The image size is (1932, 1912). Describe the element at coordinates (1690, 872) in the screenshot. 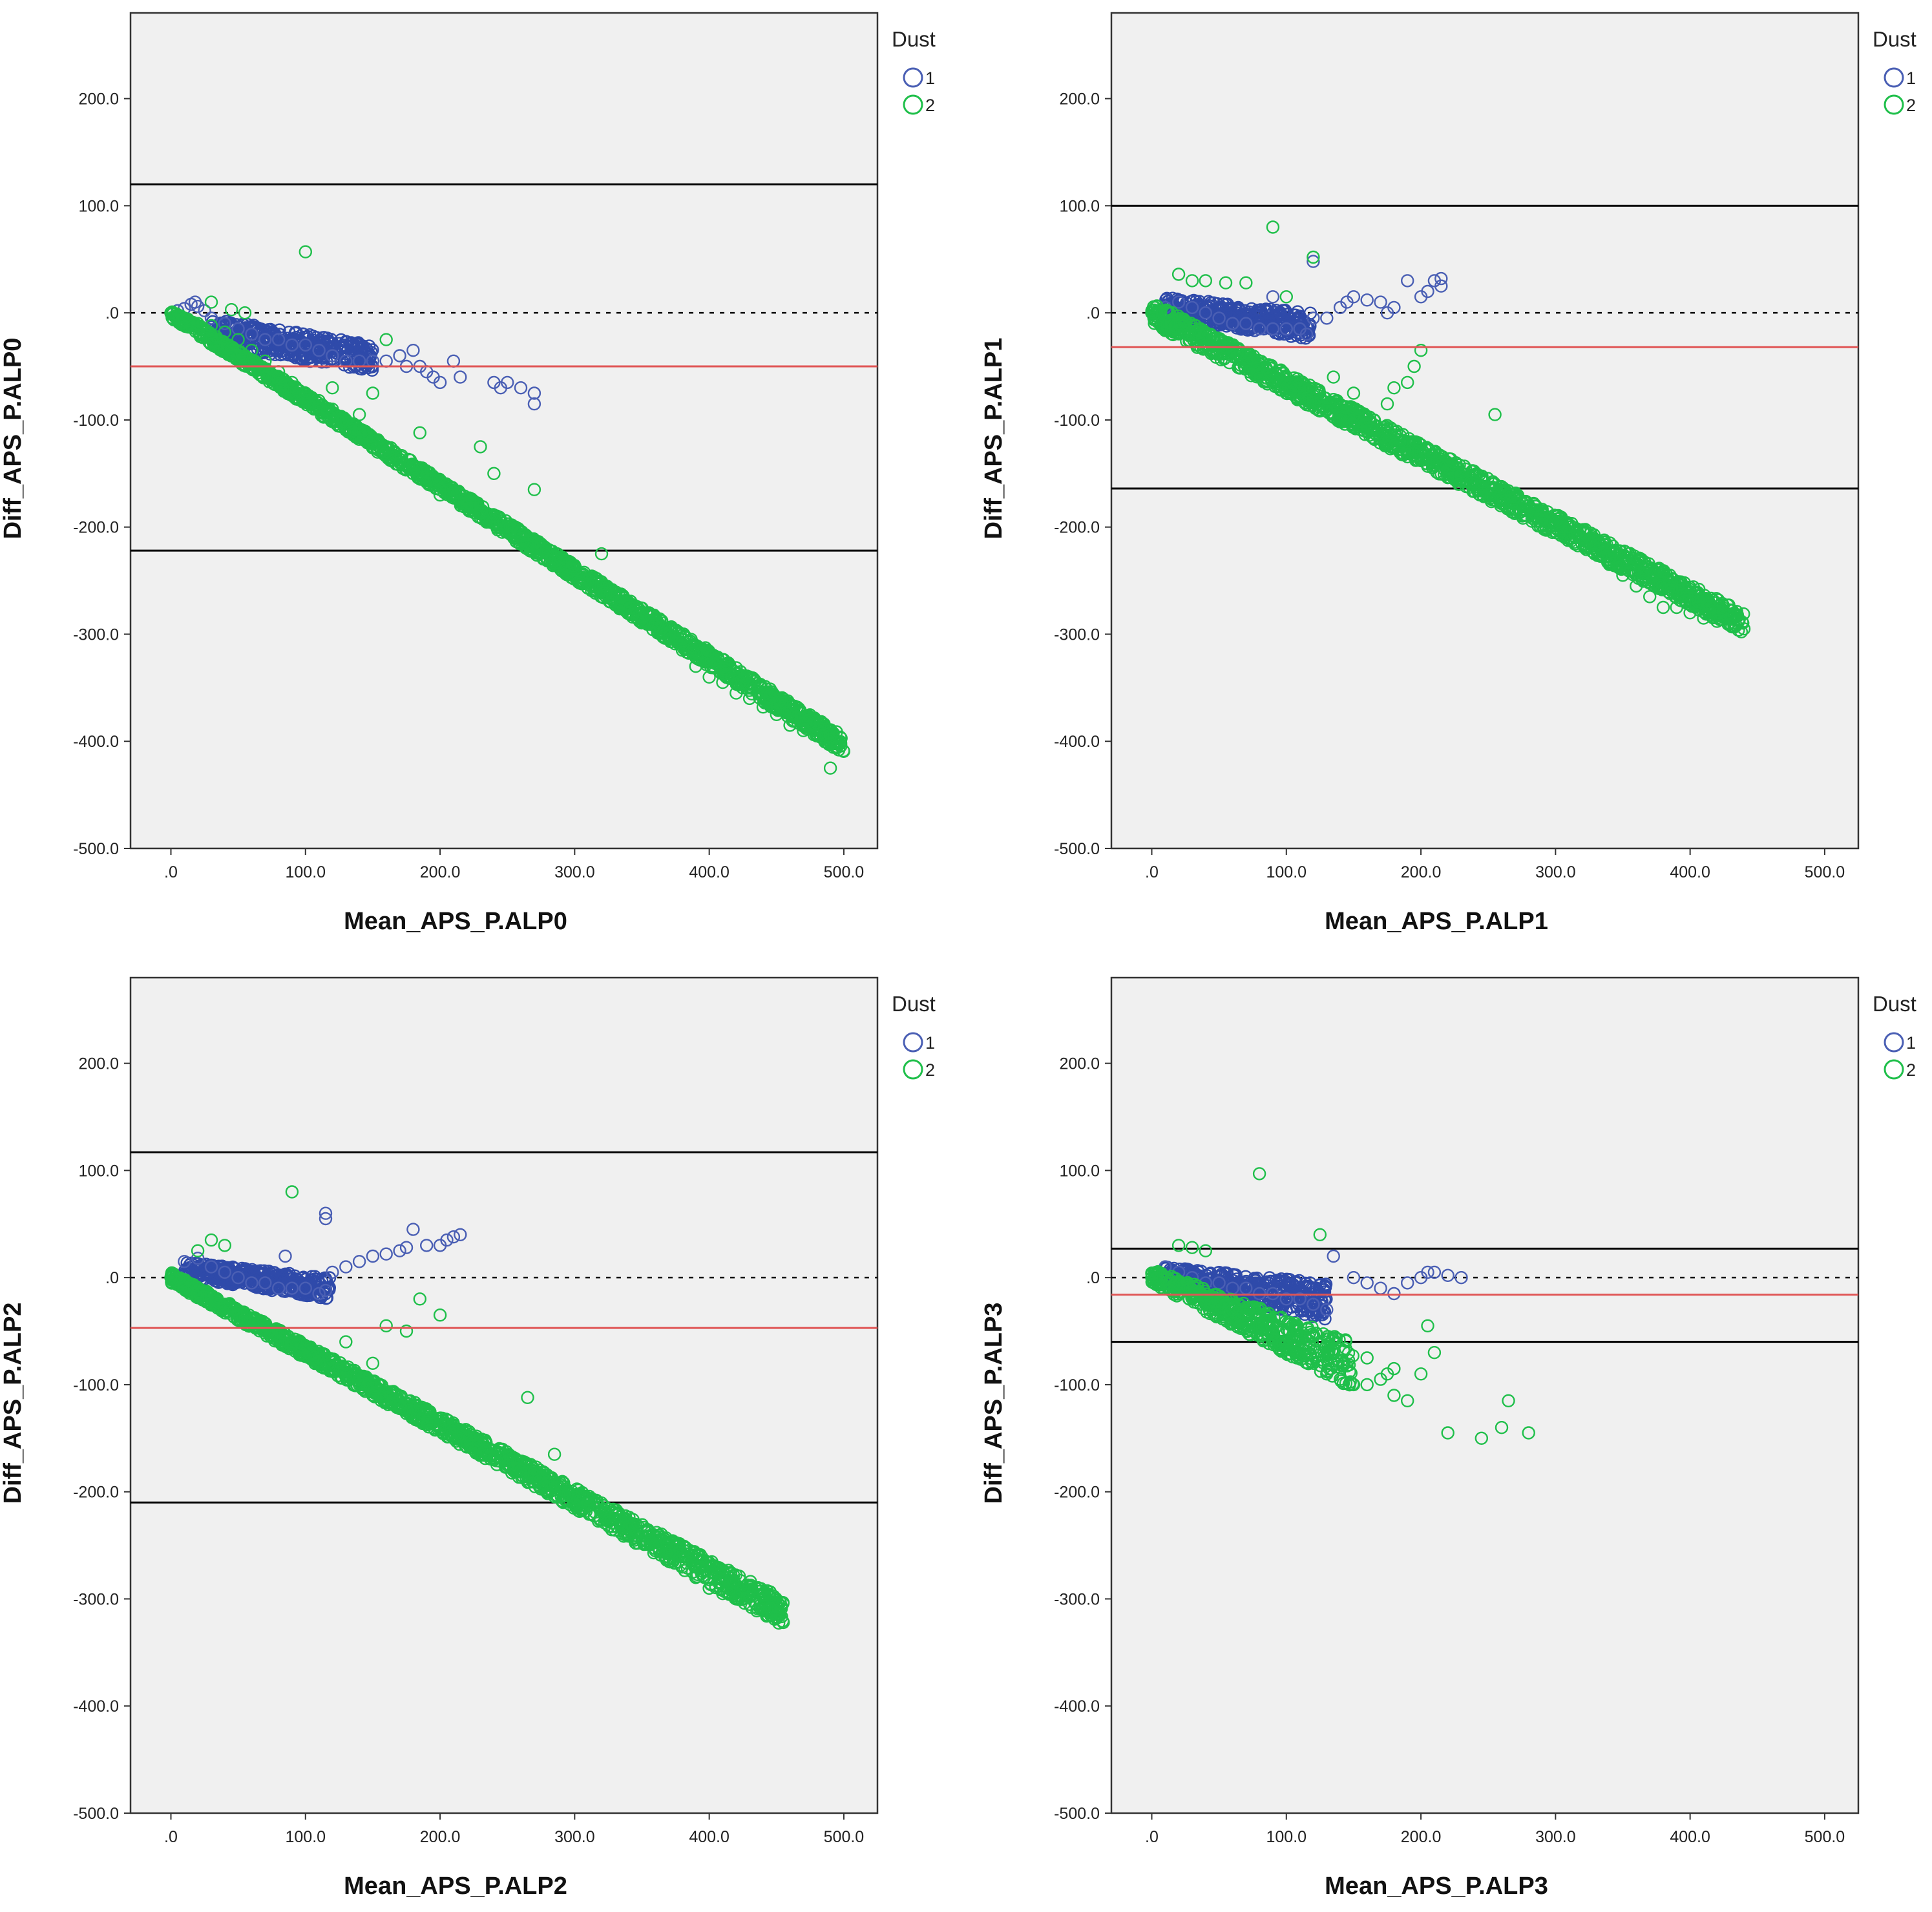

I see `x-tick-label: 400.0` at that location.